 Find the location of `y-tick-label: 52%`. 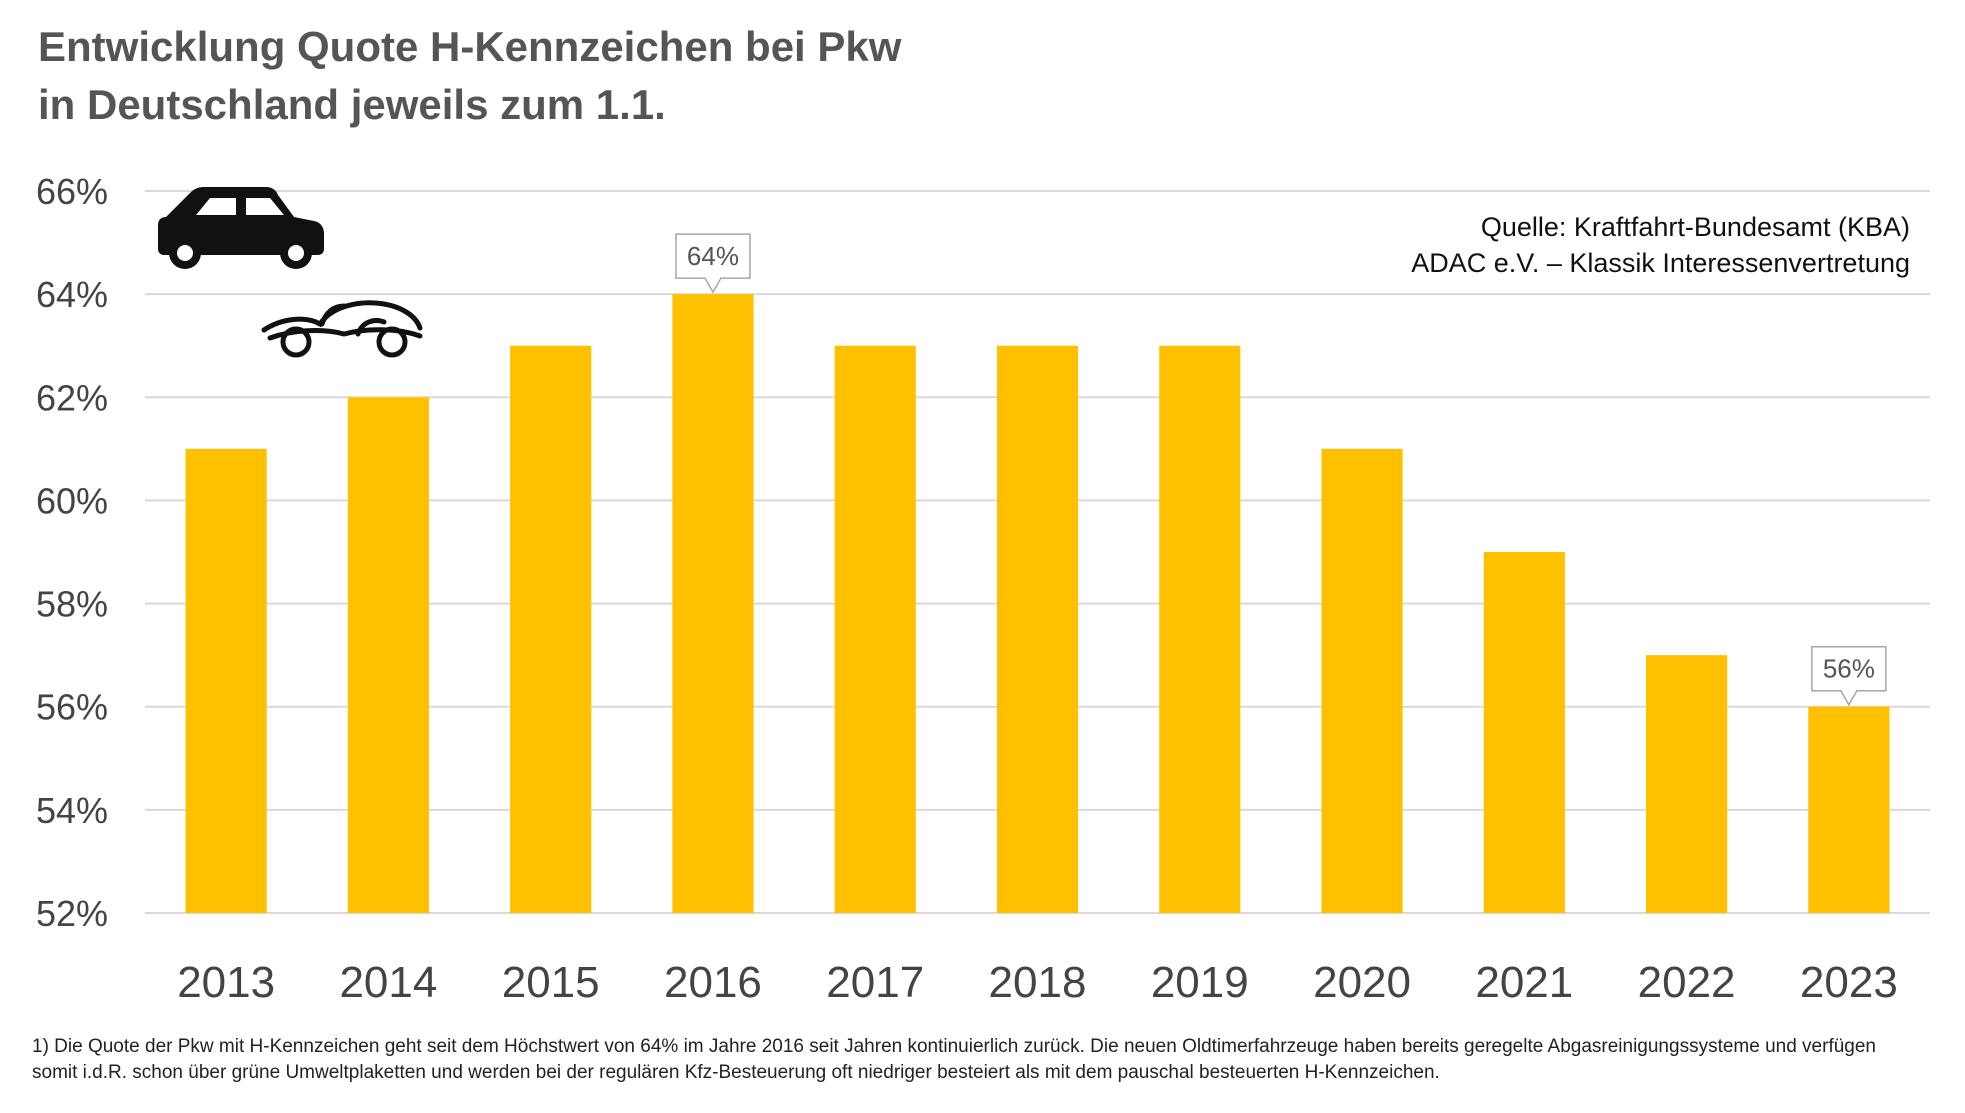

y-tick-label: 52% is located at coordinates (72, 913).